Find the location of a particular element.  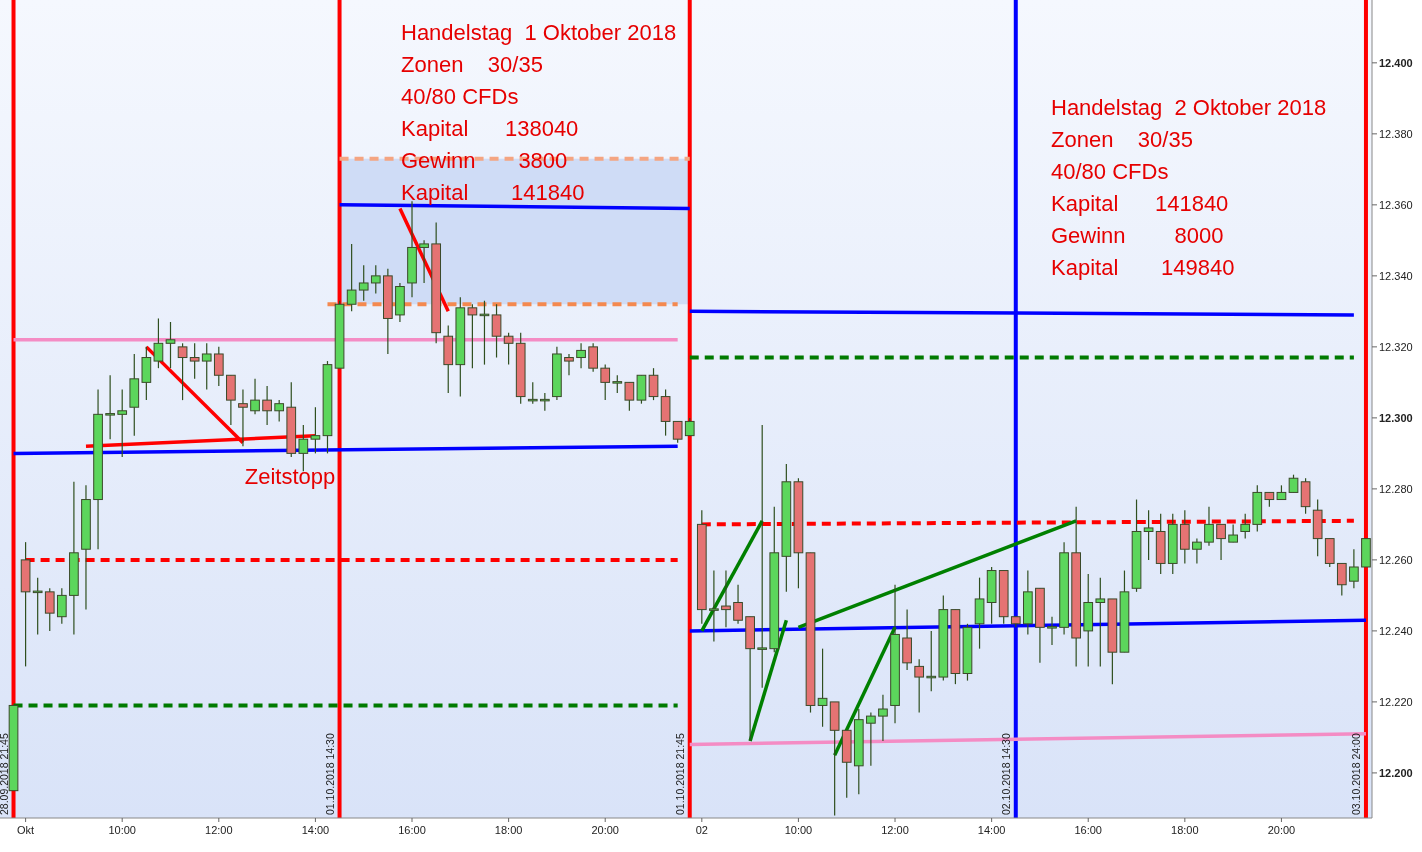

y-tick-label: 12.220 is located at coordinates (1396, 701).